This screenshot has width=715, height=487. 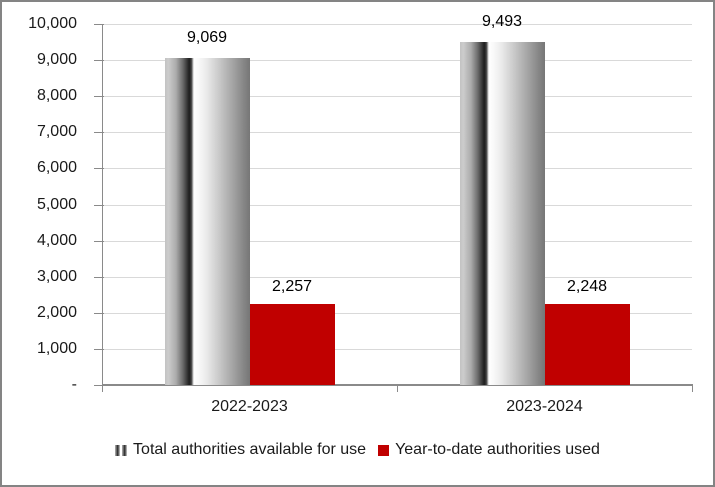 What do you see at coordinates (56, 95) in the screenshot?
I see `y-axis-label-8000: 8,000` at bounding box center [56, 95].